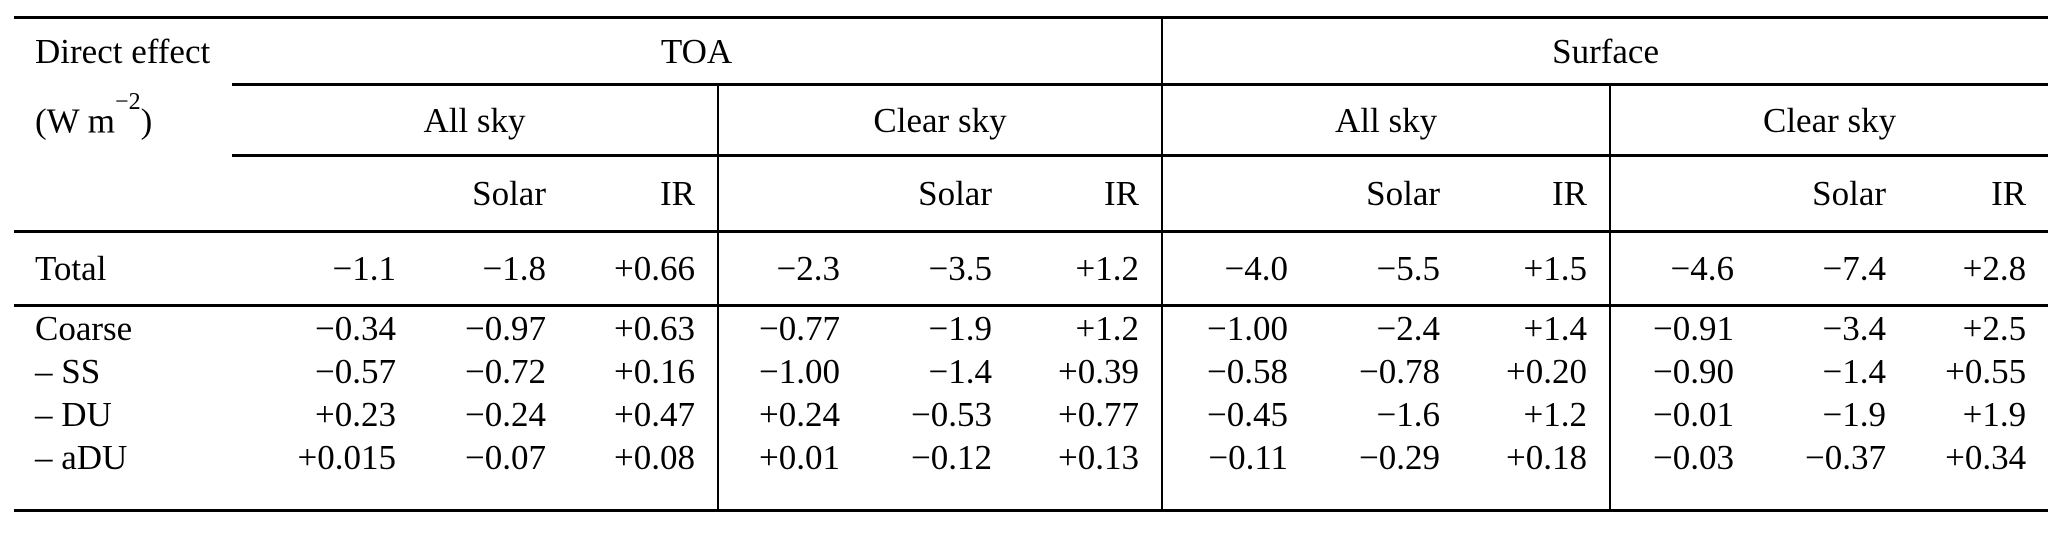 This screenshot has height=537, width=2067. Describe the element at coordinates (1832, 269) in the screenshot. I see `value-cell: −7.4` at that location.